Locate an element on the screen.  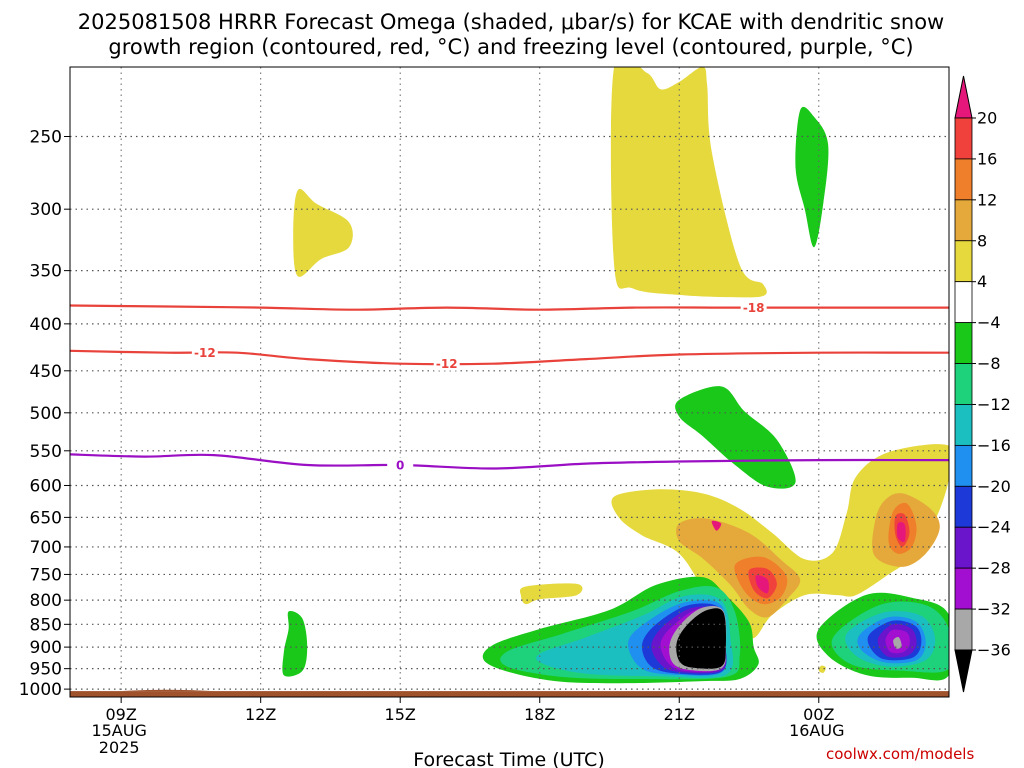
y-tick-label-950: 950 is located at coordinates (46, 670).